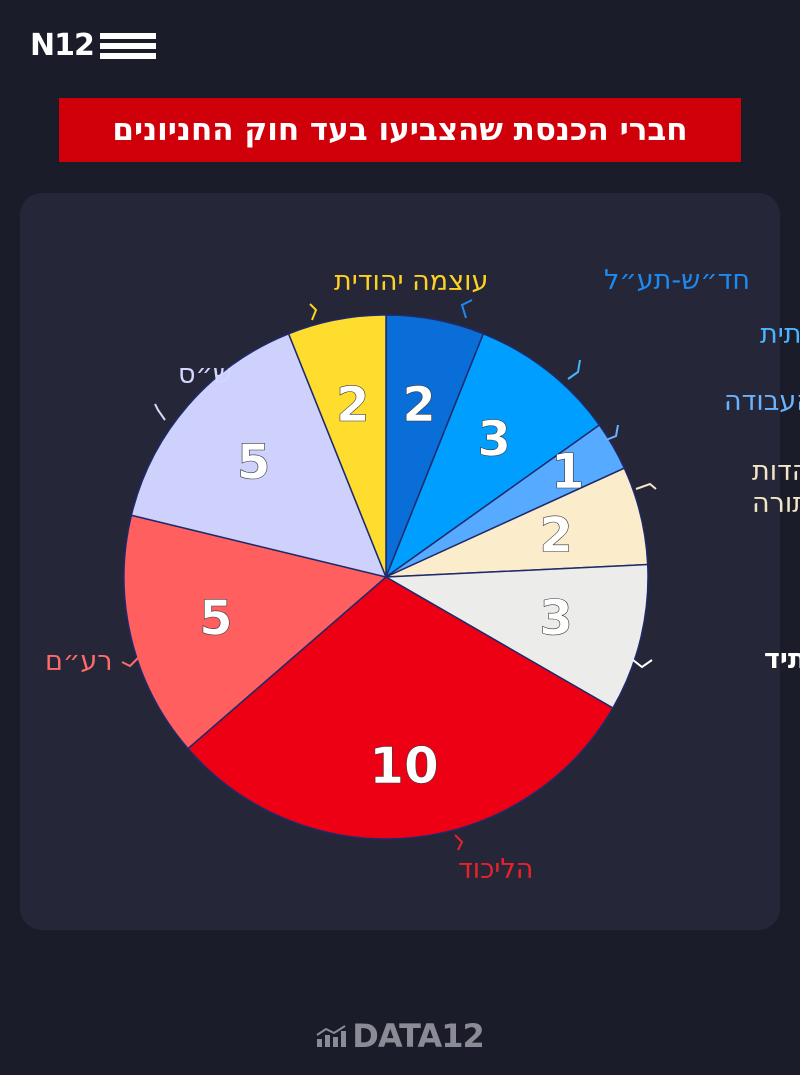  What do you see at coordinates (780, 334) in the screenshot?
I see `slice-category-label: הציונות הדתית` at bounding box center [780, 334].